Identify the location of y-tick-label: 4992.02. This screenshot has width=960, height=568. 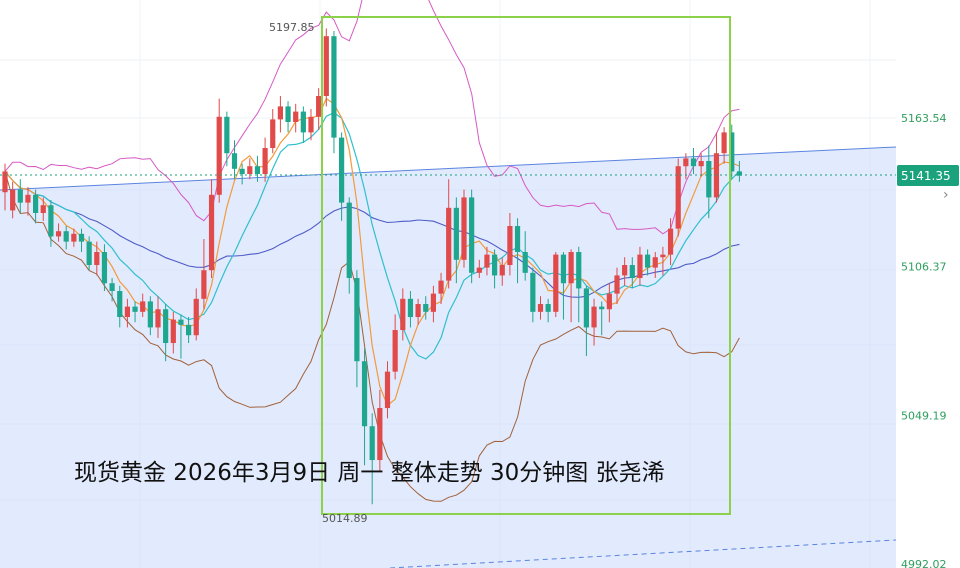
(924, 563).